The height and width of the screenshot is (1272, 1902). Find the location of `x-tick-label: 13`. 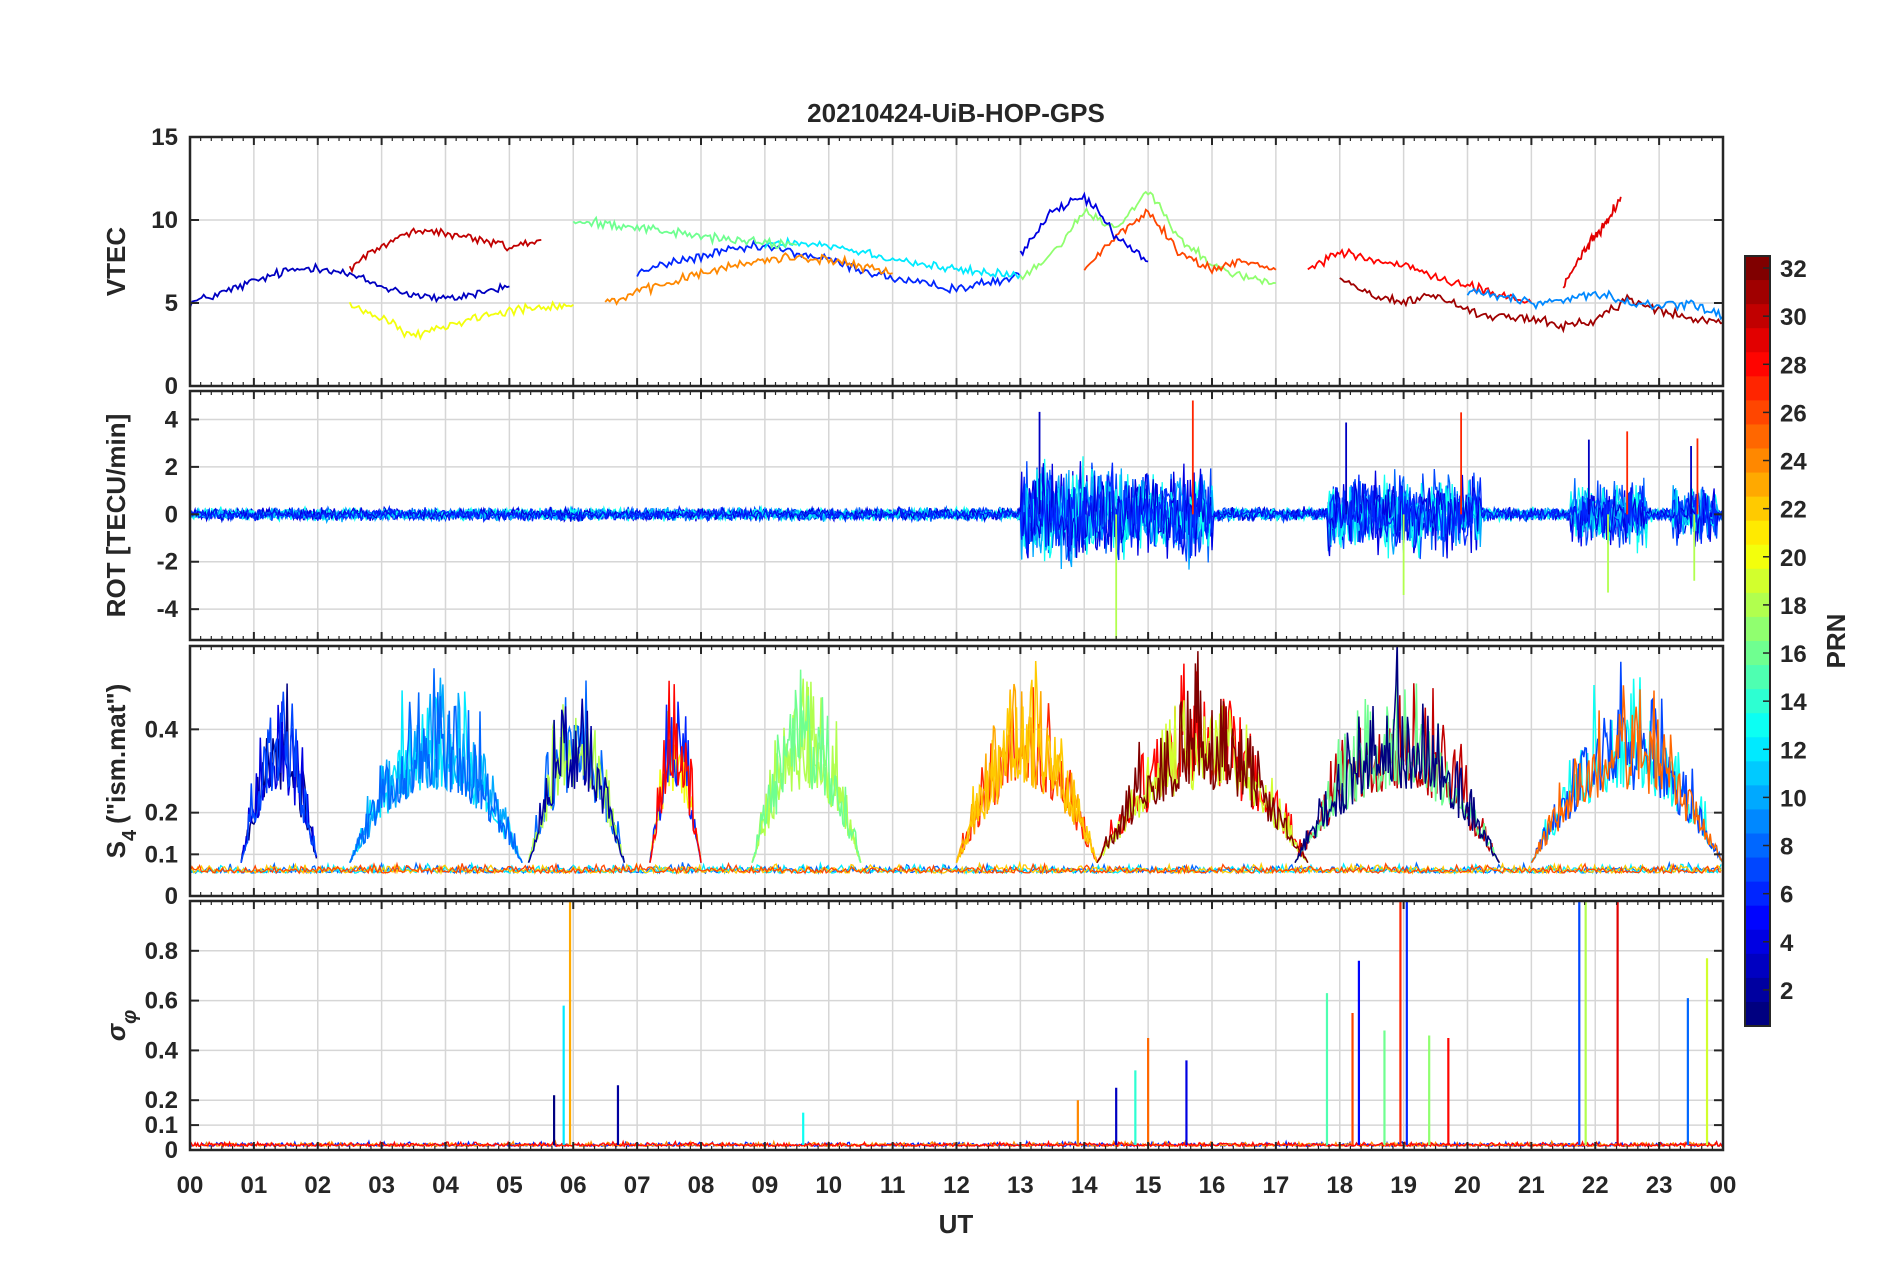

x-tick-label: 13 is located at coordinates (1020, 1185).